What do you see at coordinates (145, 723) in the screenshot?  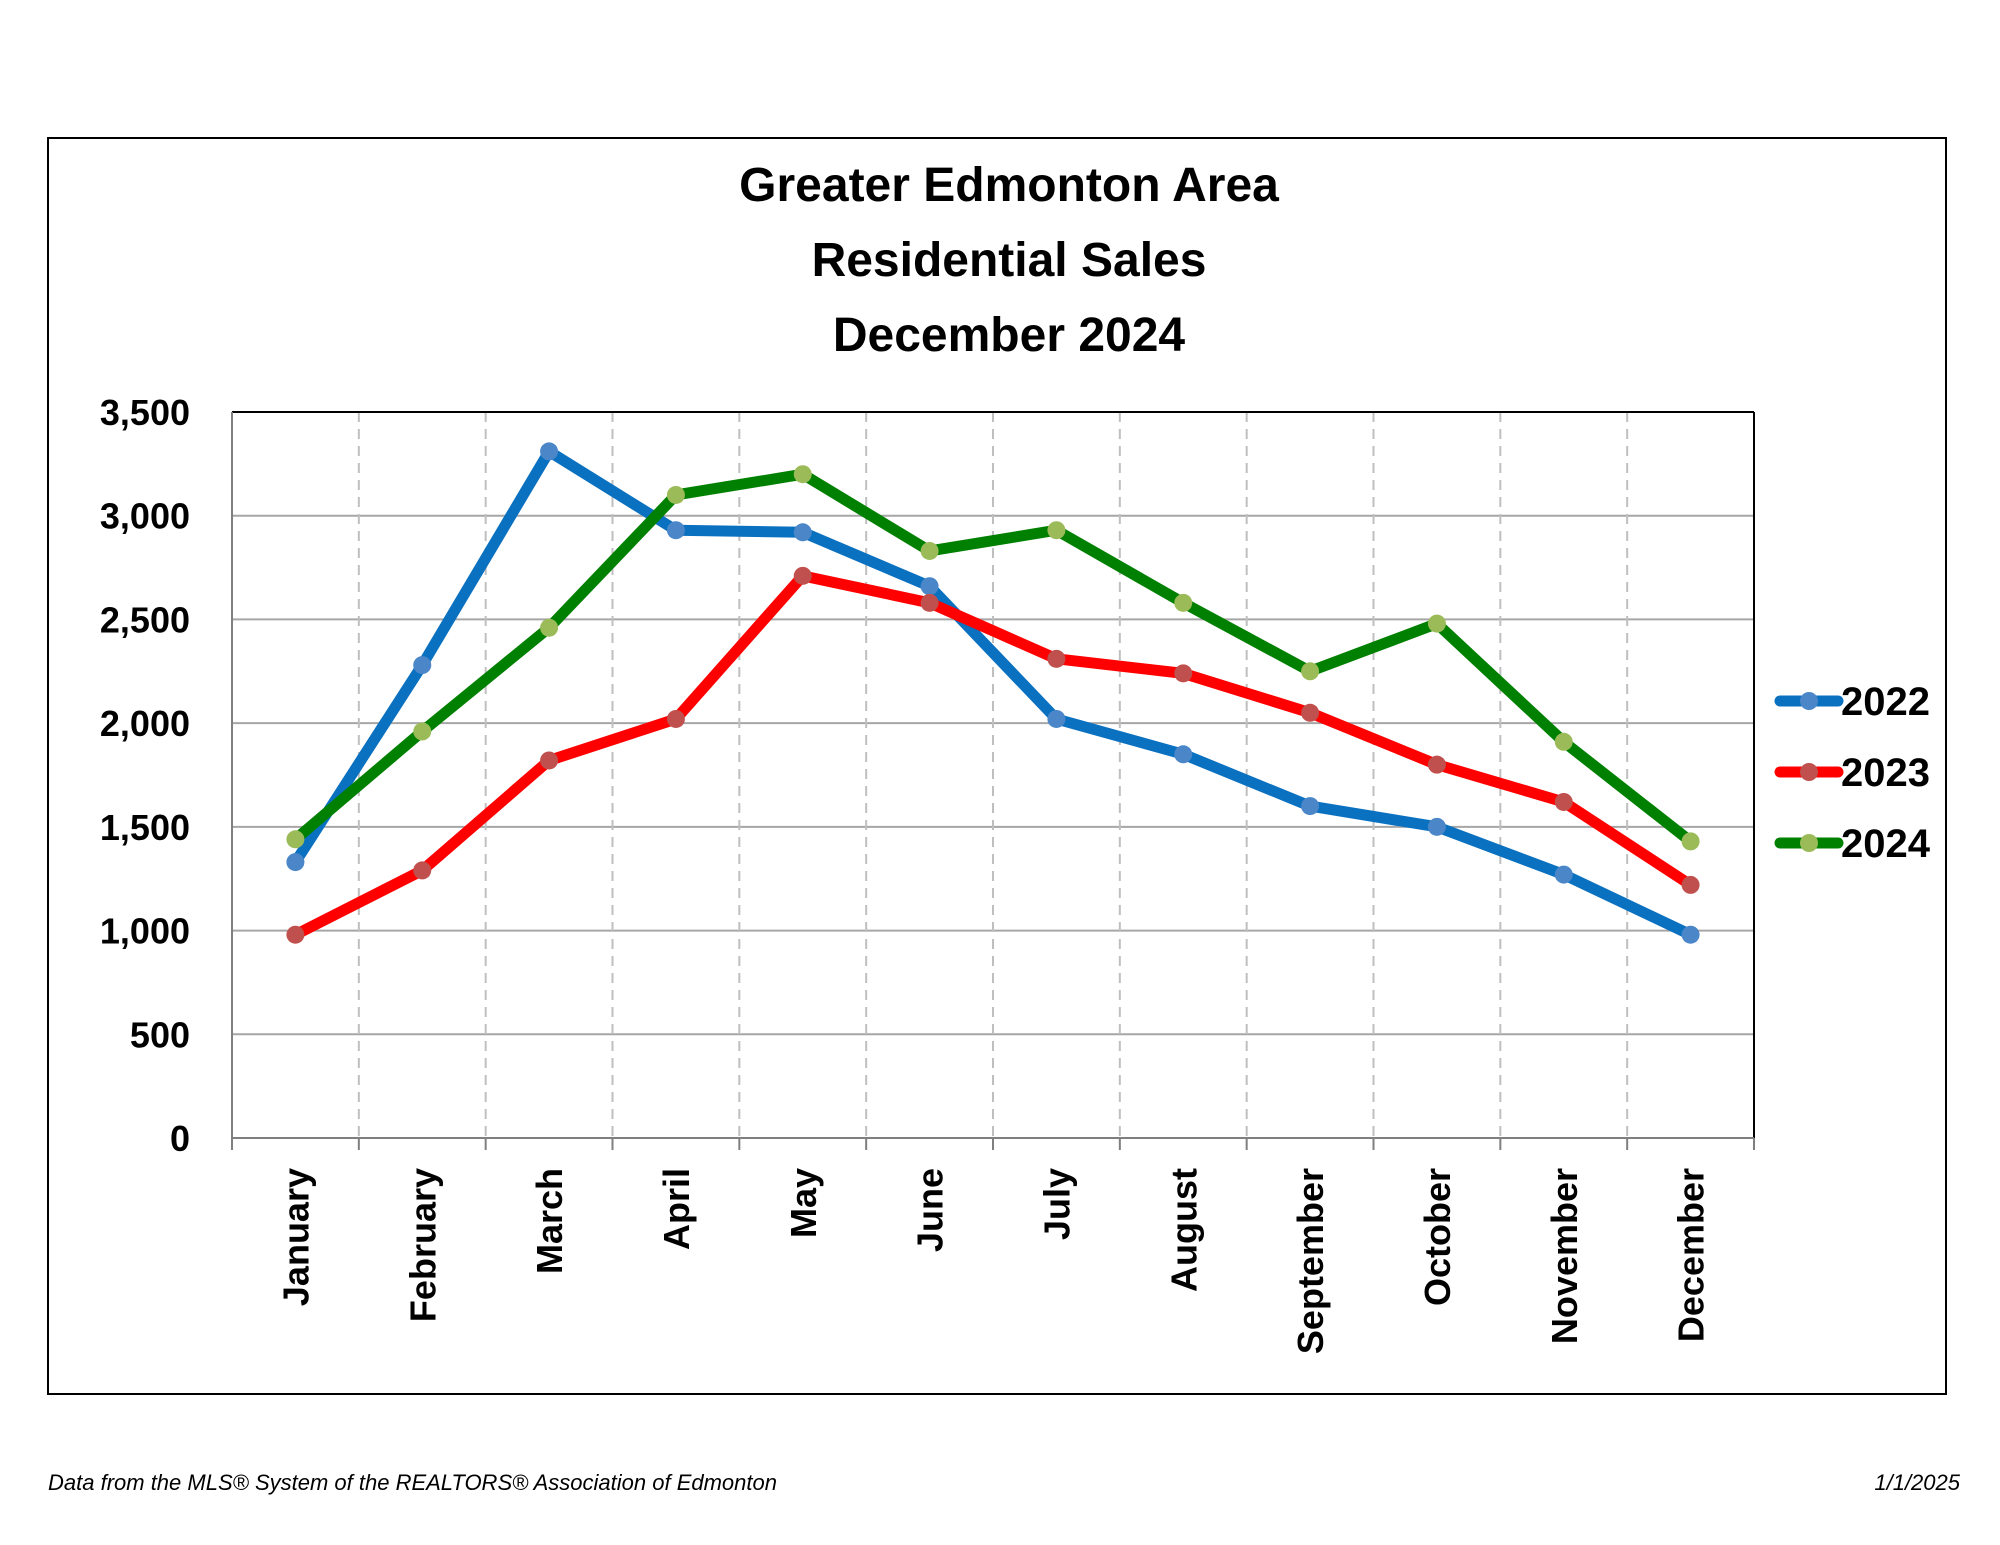 I see `y-tick-label: 2,000` at bounding box center [145, 723].